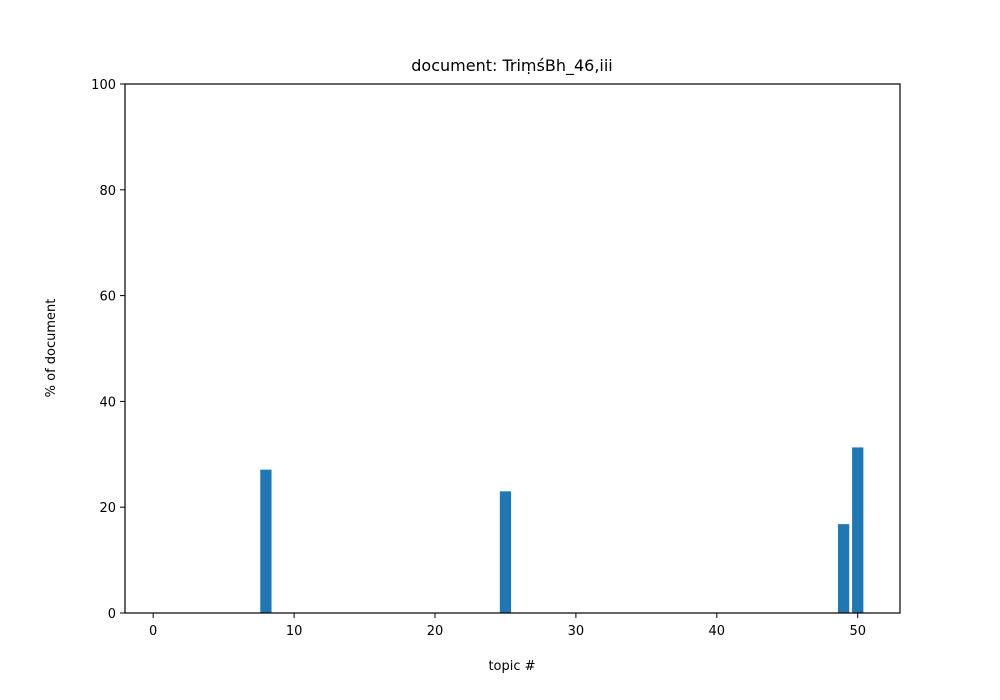 This screenshot has height=700, width=1000. Describe the element at coordinates (108, 350) in the screenshot. I see `y-axis-ticks: 0 20 40 60 80 100` at that location.